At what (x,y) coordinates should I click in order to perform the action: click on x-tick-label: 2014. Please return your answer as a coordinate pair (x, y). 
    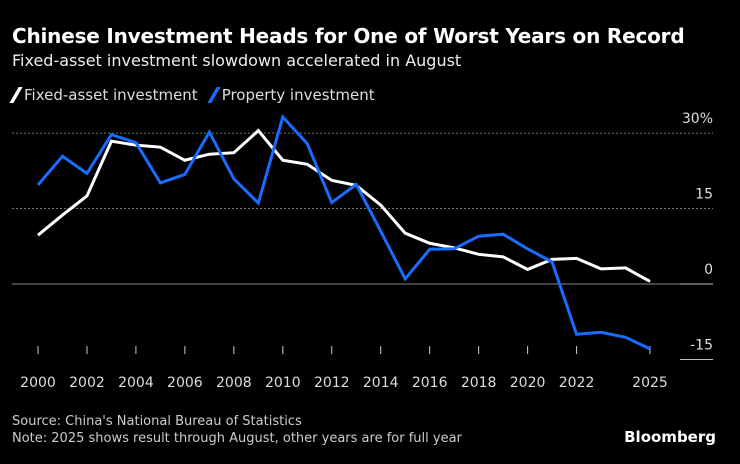
    Looking at the image, I should click on (381, 383).